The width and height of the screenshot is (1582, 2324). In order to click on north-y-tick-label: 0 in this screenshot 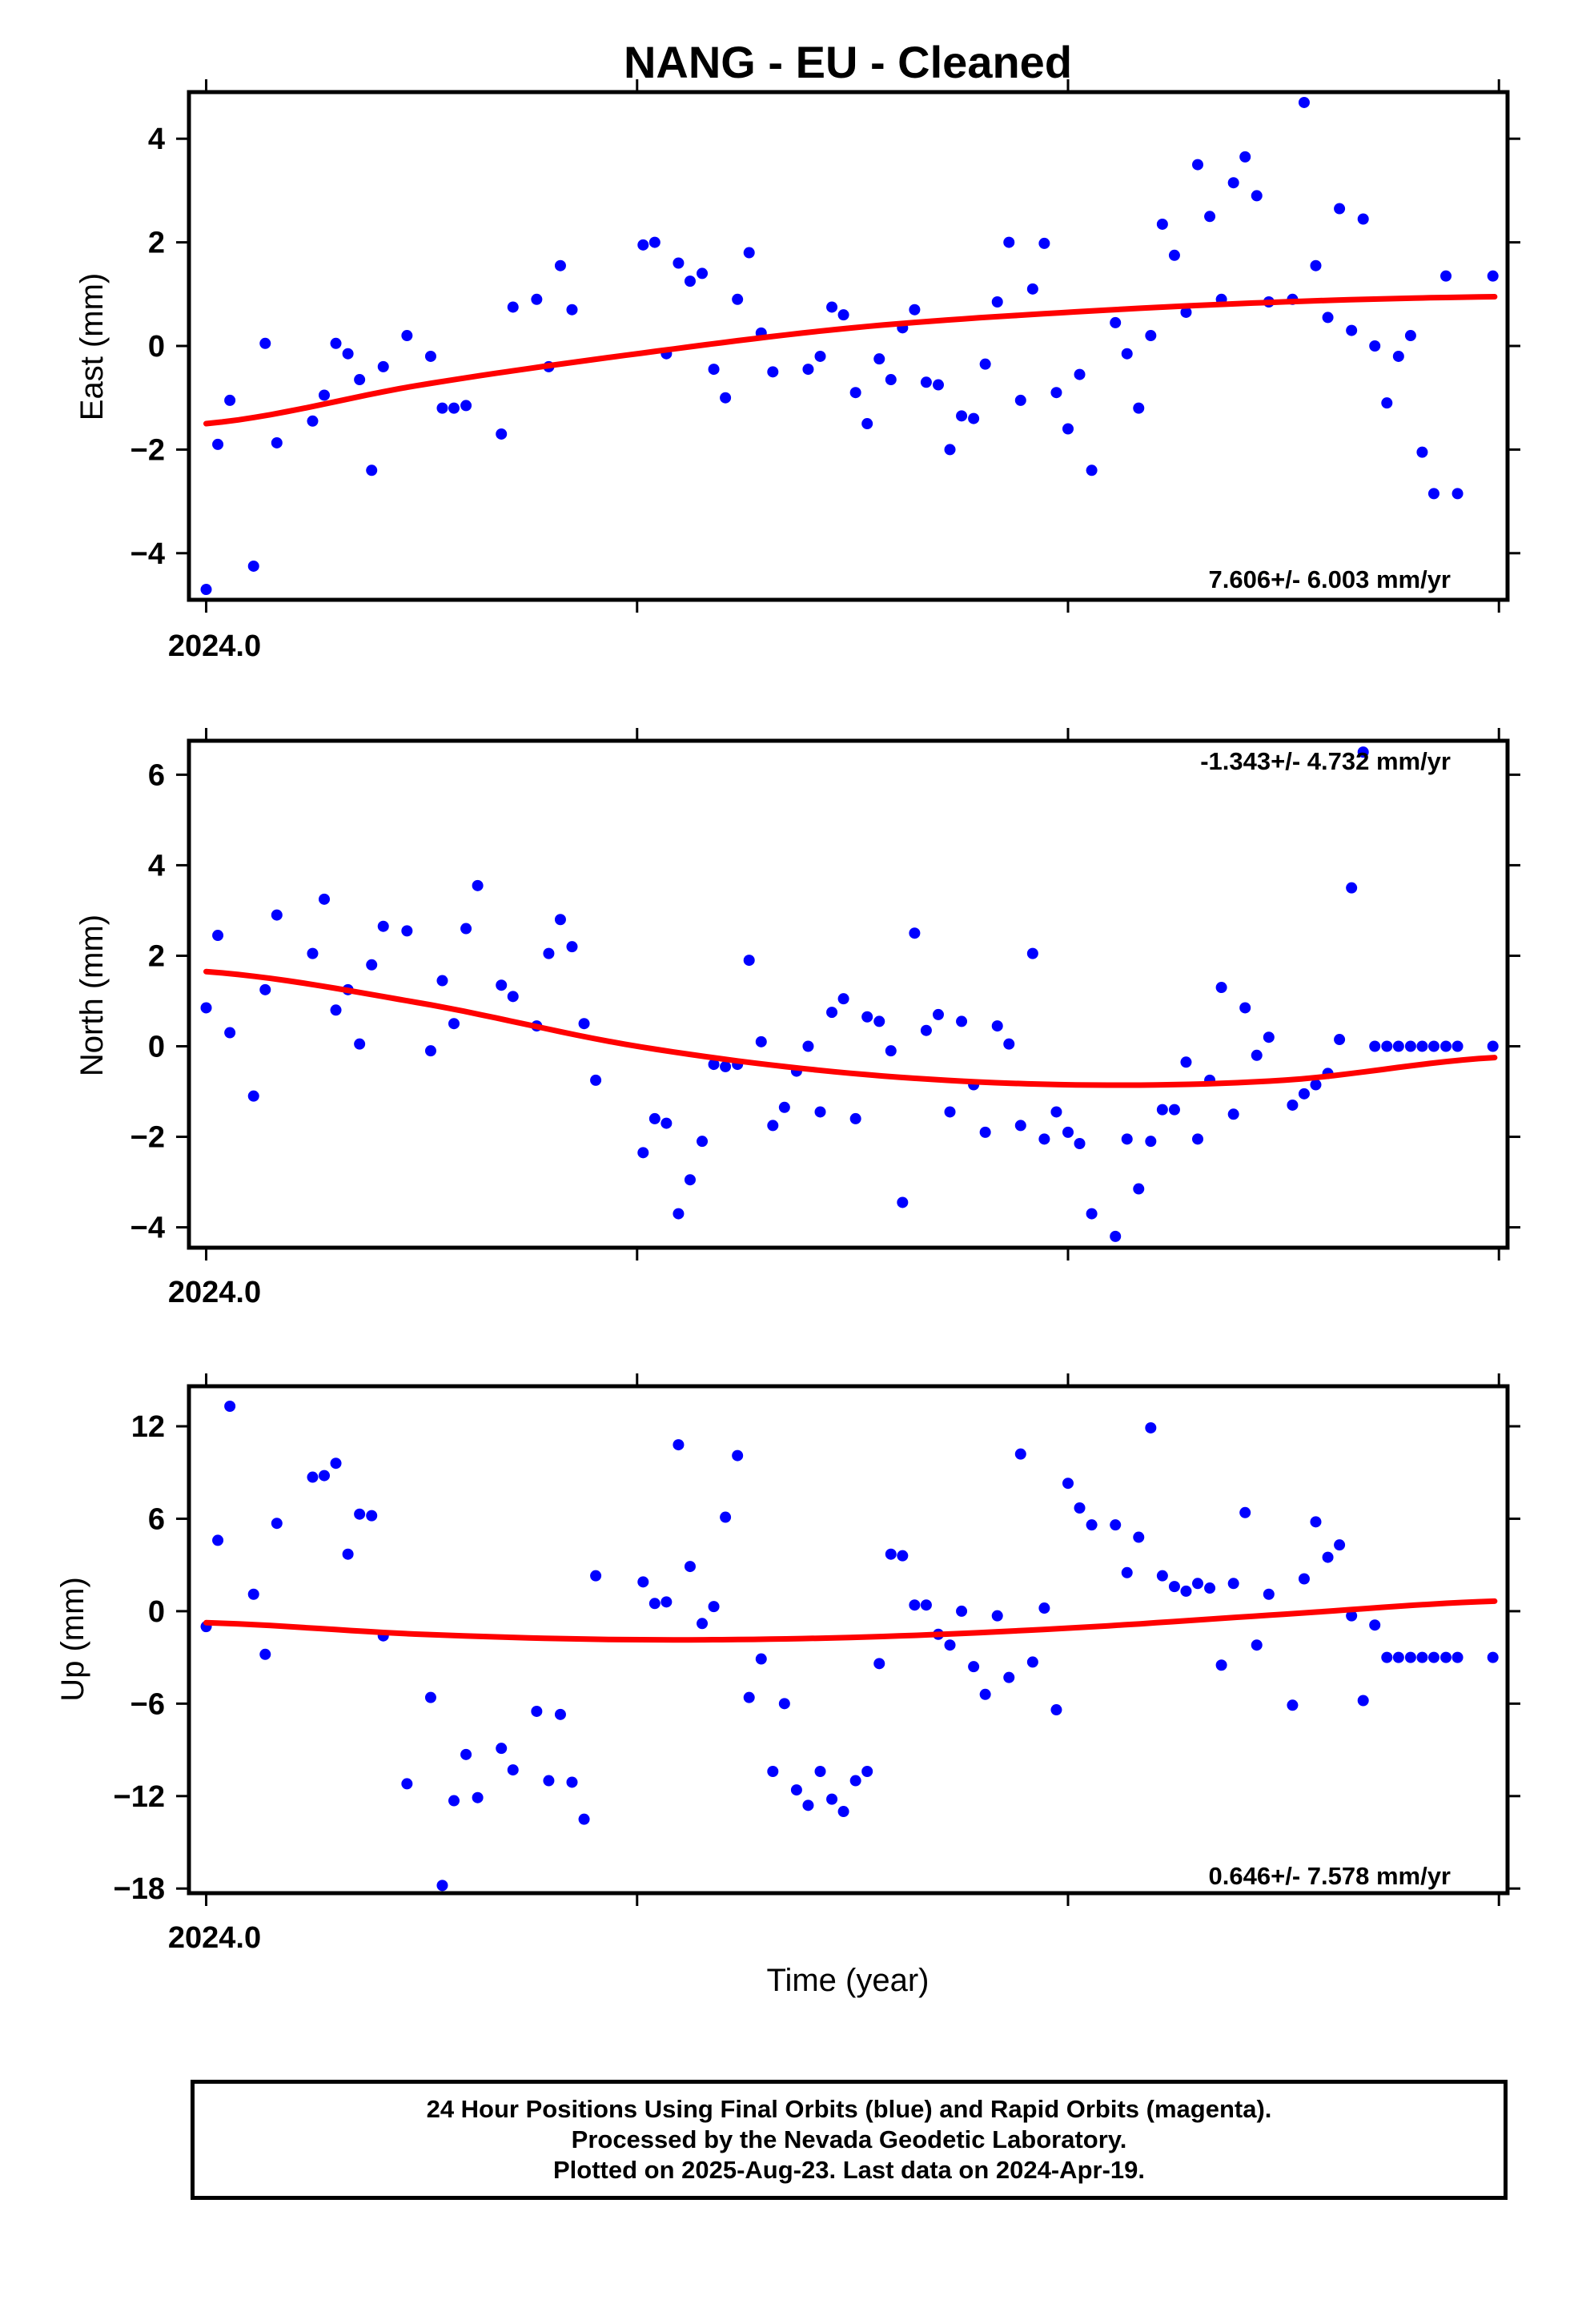, I will do `click(156, 1046)`.